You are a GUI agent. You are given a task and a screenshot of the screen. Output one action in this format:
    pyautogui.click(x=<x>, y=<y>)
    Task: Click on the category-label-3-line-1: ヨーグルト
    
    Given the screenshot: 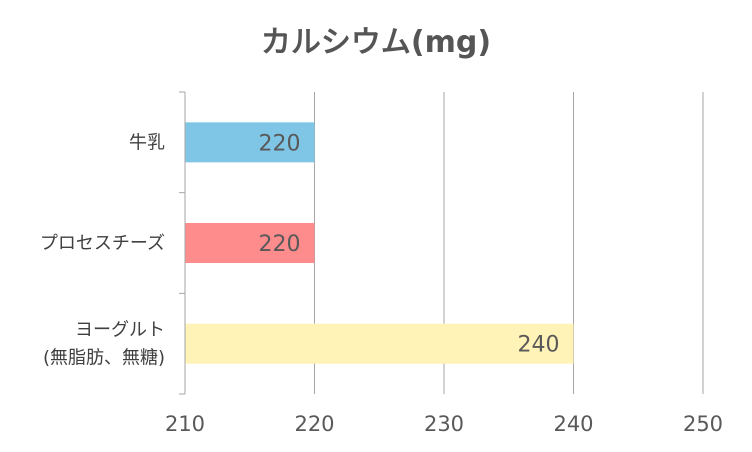 What is the action you would take?
    pyautogui.click(x=120, y=330)
    